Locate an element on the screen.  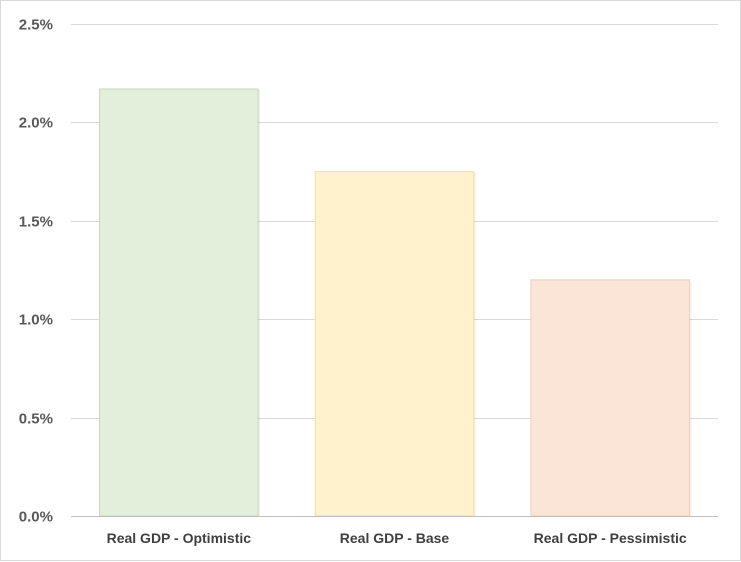
x-category-label: Real GDP - Optimistic is located at coordinates (179, 538).